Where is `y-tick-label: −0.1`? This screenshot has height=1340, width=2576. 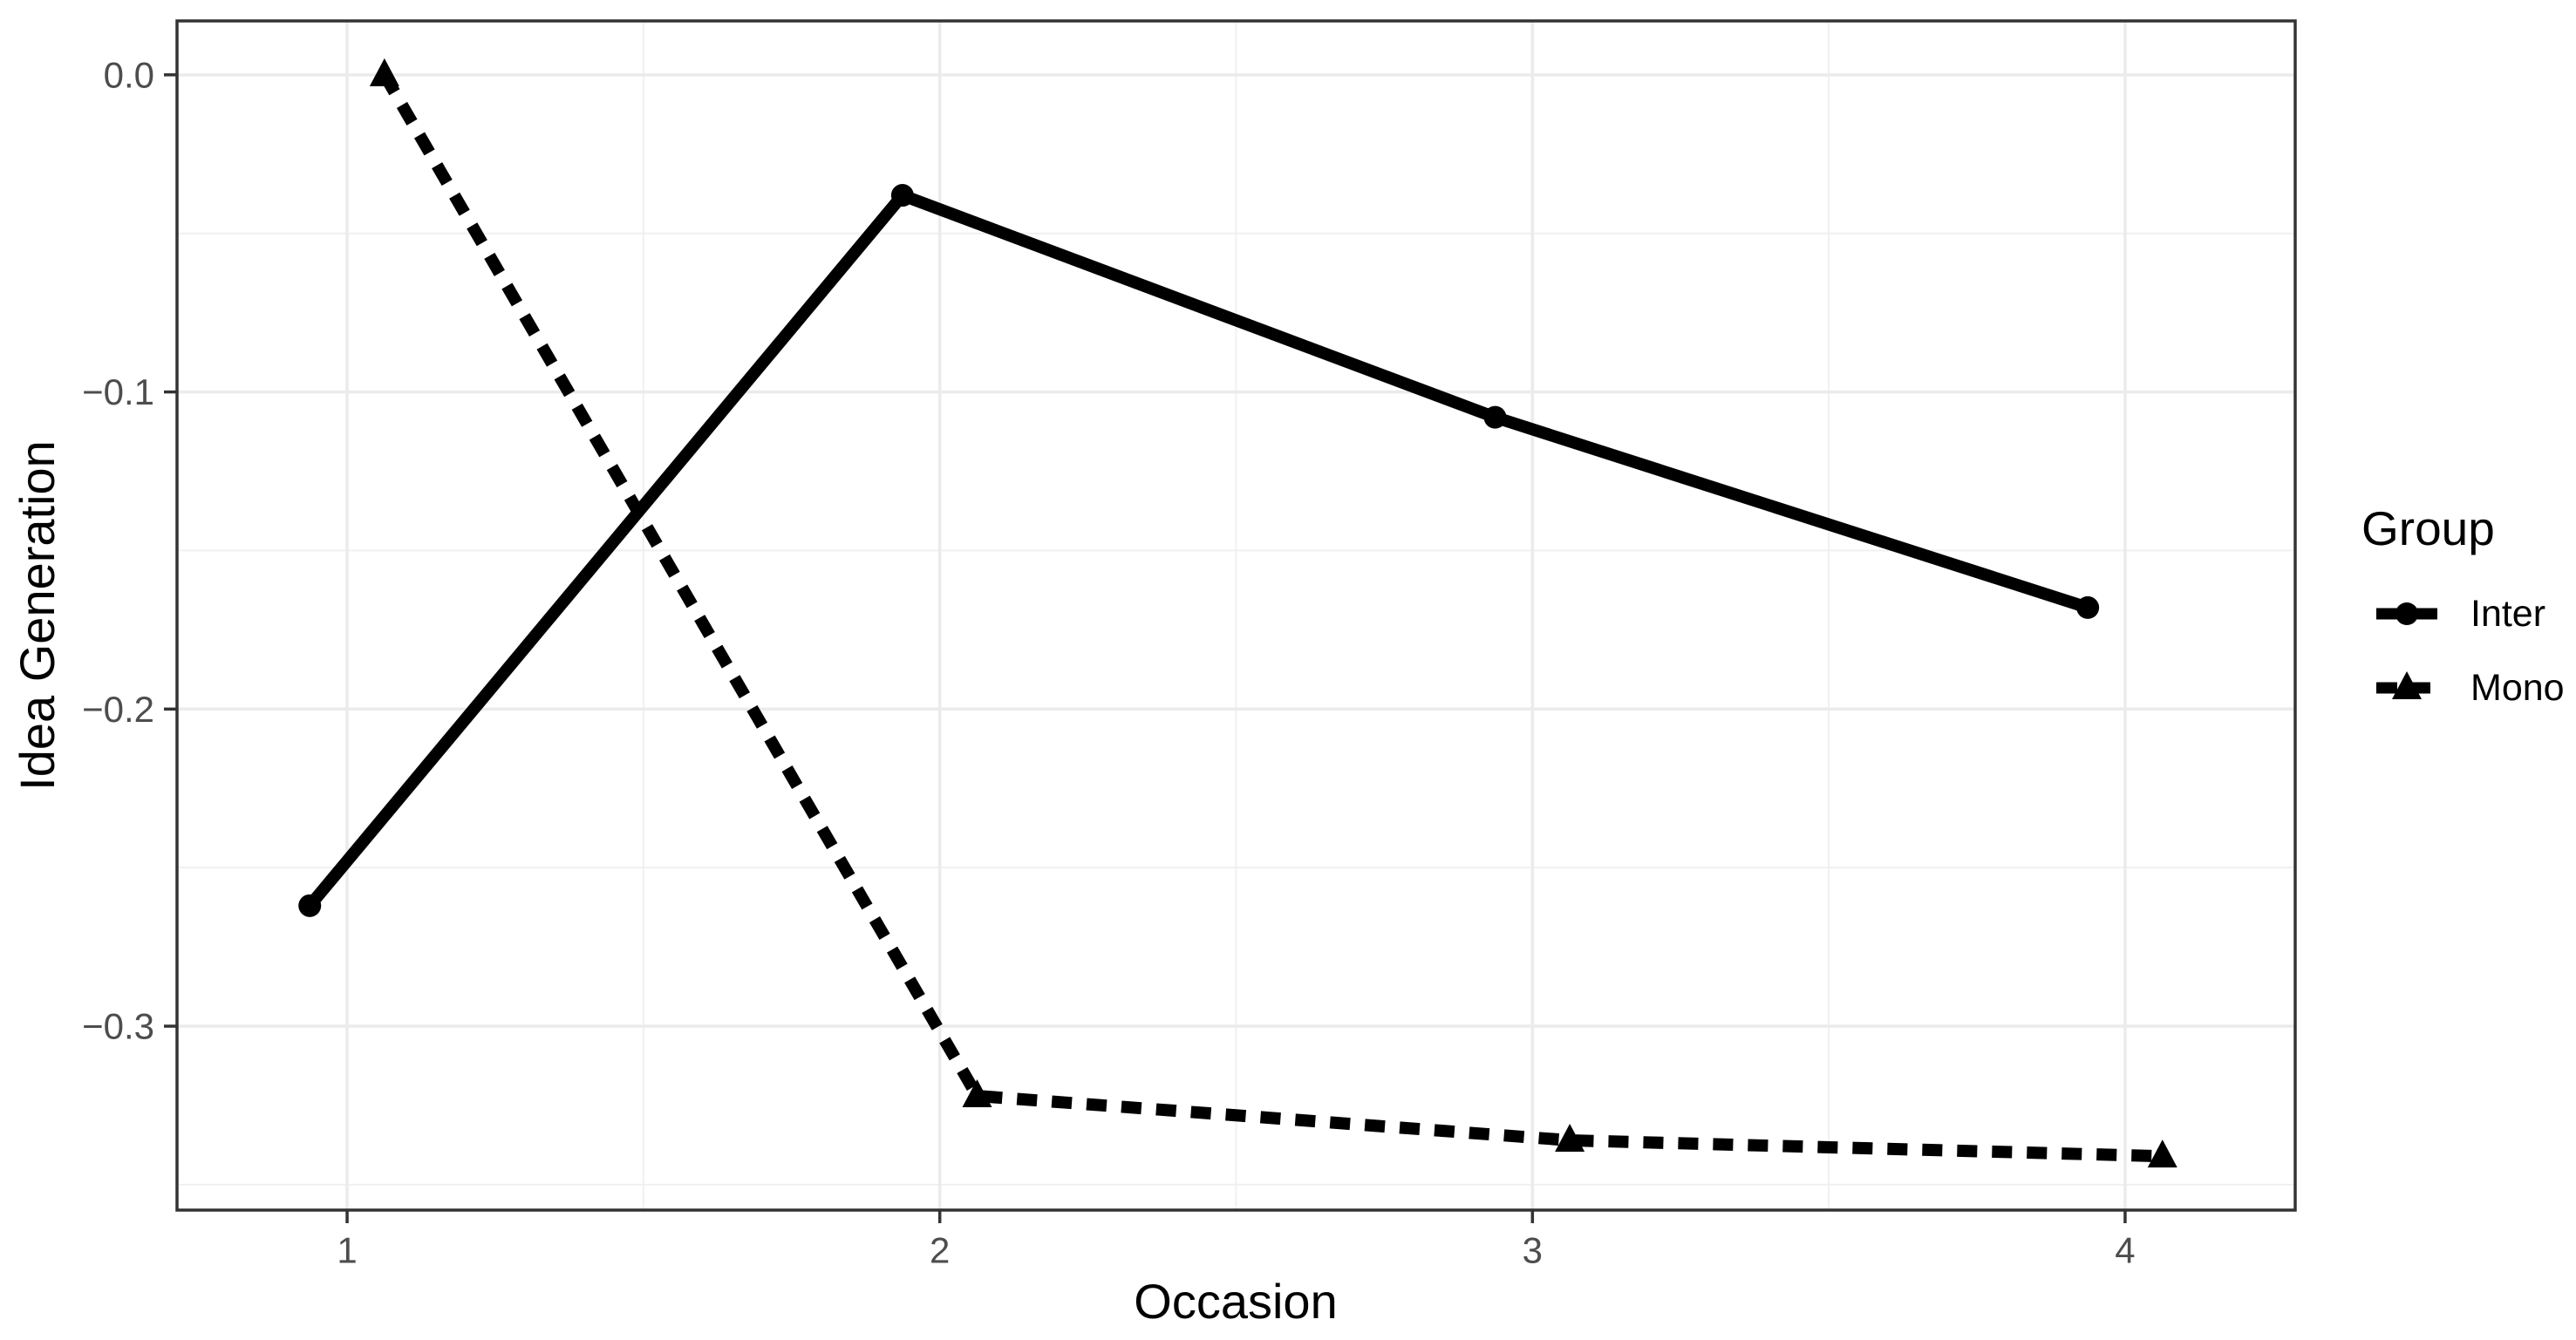 y-tick-label: −0.1 is located at coordinates (118, 391).